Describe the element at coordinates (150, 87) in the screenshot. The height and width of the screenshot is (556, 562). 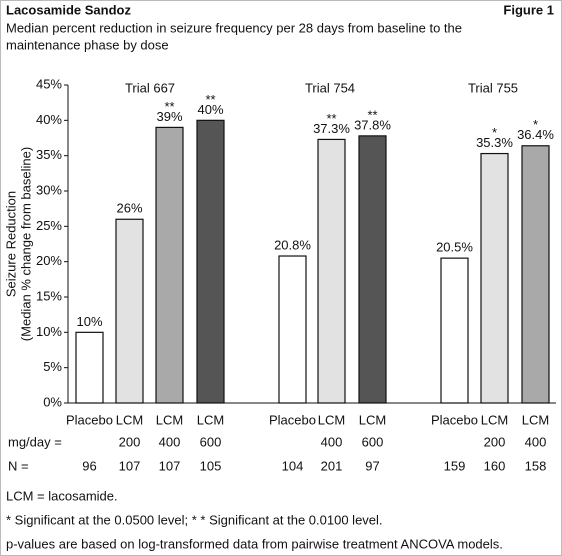
I see `group-title: Trial 667` at that location.